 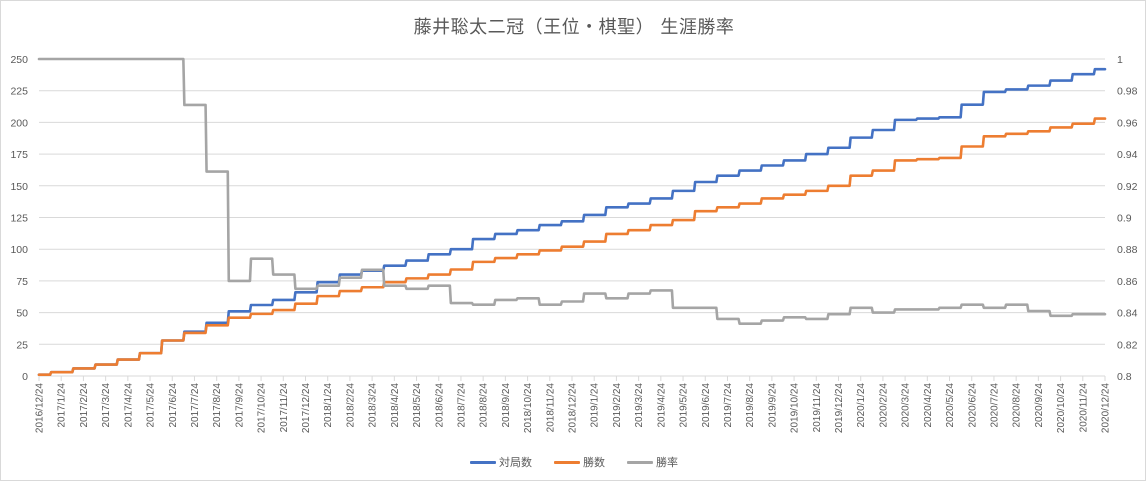 I want to click on x-tick-label: 2020/1/24, so click(x=861, y=405).